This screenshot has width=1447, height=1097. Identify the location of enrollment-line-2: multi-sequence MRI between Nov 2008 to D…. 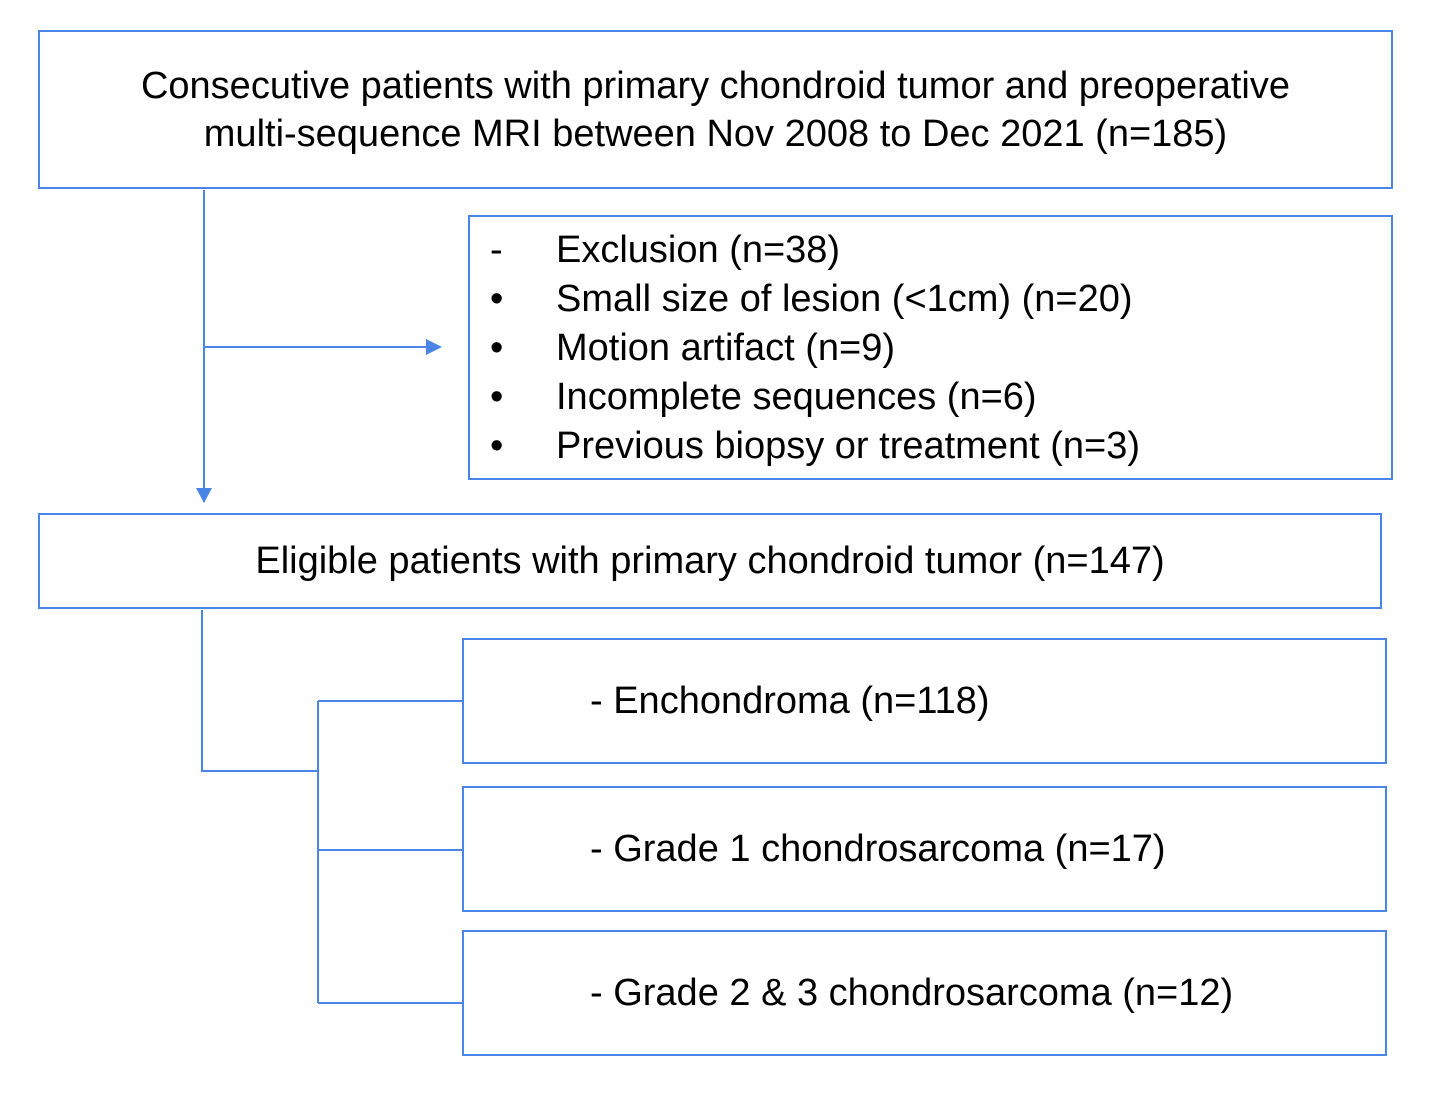
(715, 133).